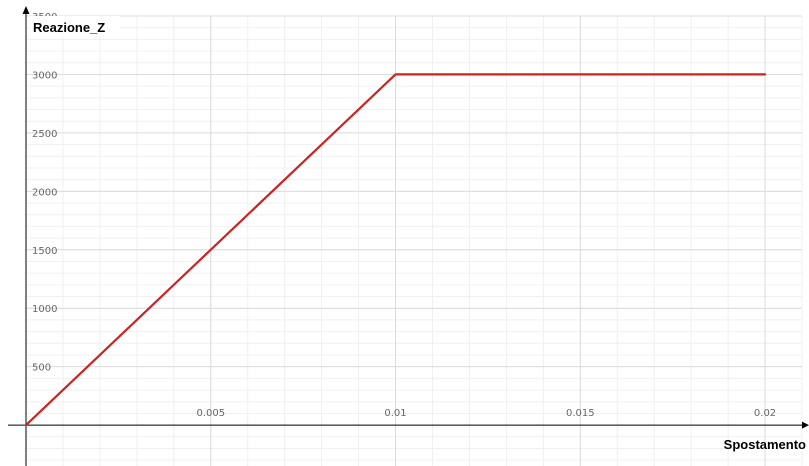  What do you see at coordinates (26, 236) in the screenshot?
I see `y-axis` at bounding box center [26, 236].